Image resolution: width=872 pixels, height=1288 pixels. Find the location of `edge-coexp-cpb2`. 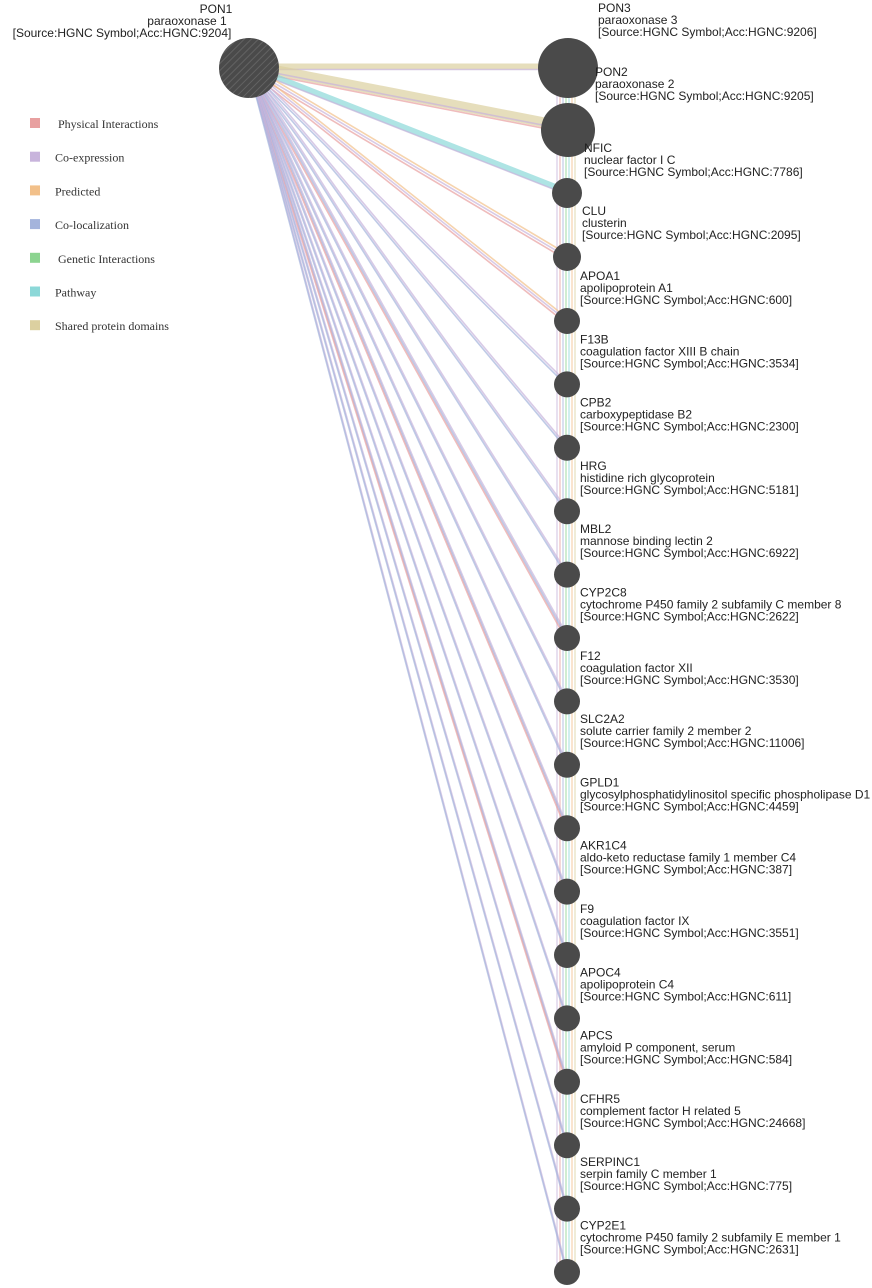

edge-coexp-cpb2 is located at coordinates (408, 256).